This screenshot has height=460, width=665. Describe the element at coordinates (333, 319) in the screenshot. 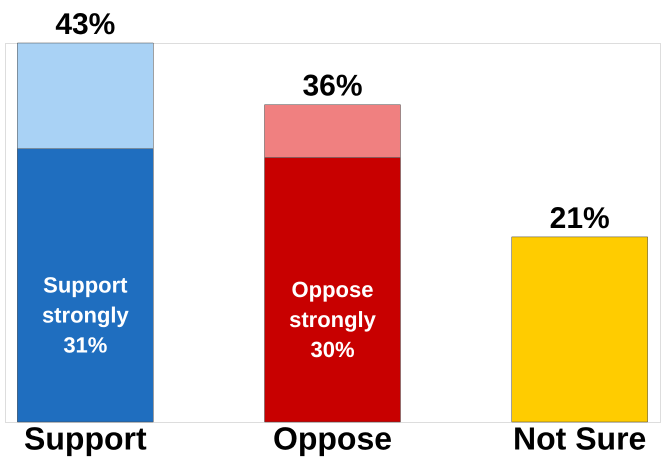

I see `data-label: Oppose strongly 30%` at that location.